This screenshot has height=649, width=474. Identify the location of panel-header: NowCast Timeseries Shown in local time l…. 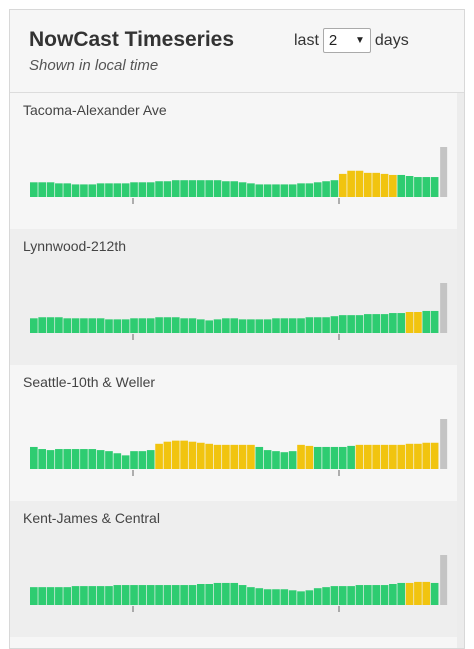
(237, 51).